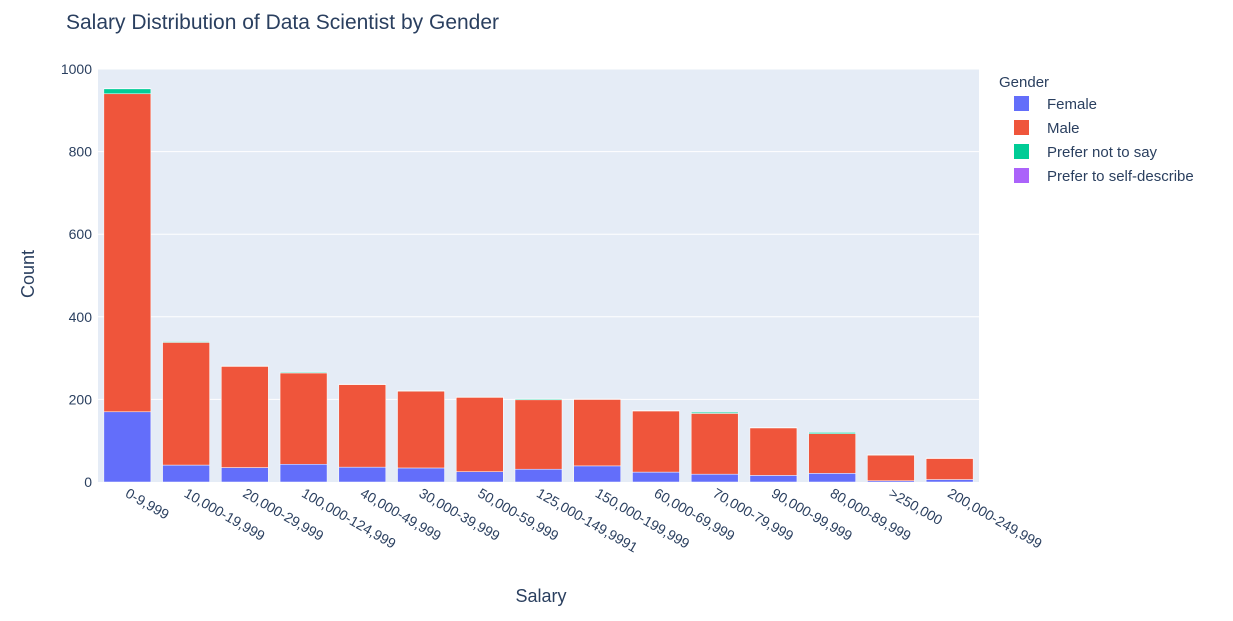 The width and height of the screenshot is (1233, 621). Describe the element at coordinates (1120, 176) in the screenshot. I see `legend-label: Prefer to self-describe` at that location.